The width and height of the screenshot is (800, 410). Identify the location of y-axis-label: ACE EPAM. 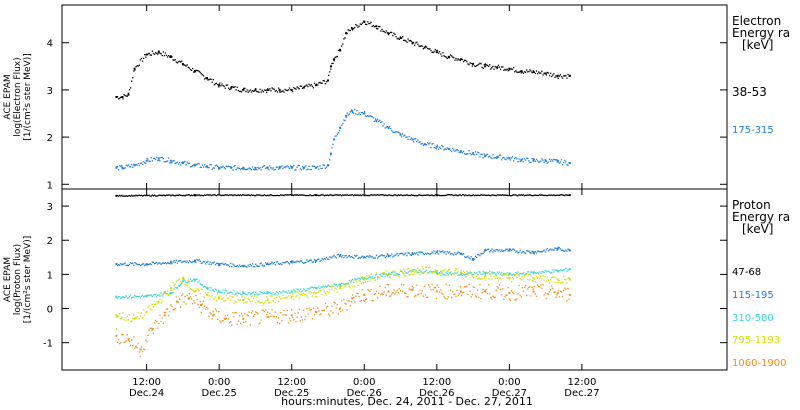
(8, 279).